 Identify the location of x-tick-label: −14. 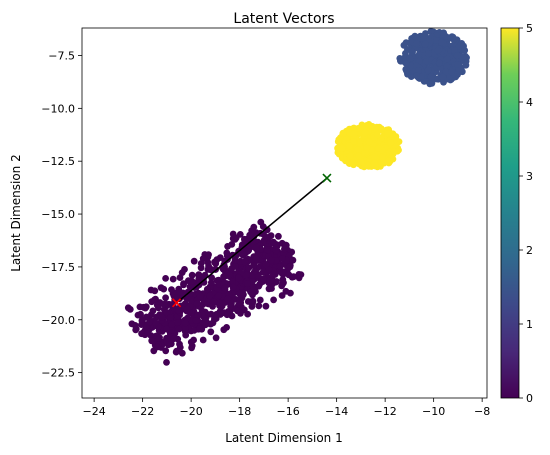
(336, 411).